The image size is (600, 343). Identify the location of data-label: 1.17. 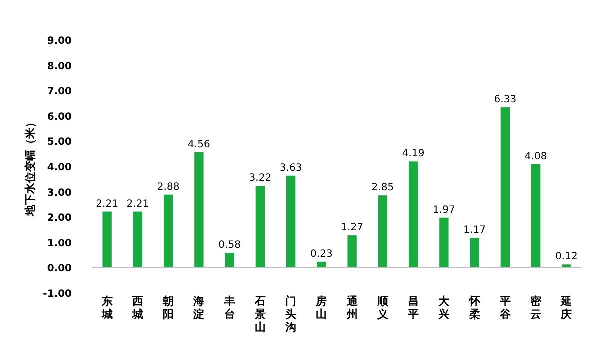
(475, 230).